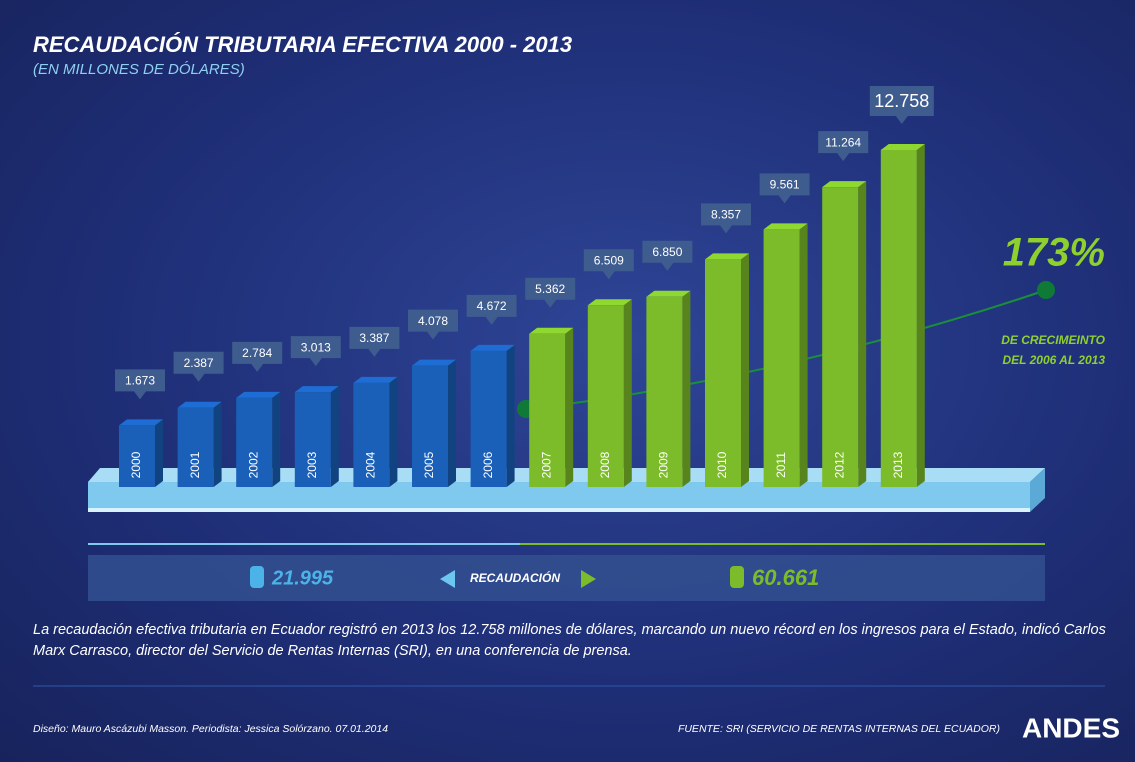  Describe the element at coordinates (316, 347) in the screenshot. I see `data-label: 3.013` at that location.